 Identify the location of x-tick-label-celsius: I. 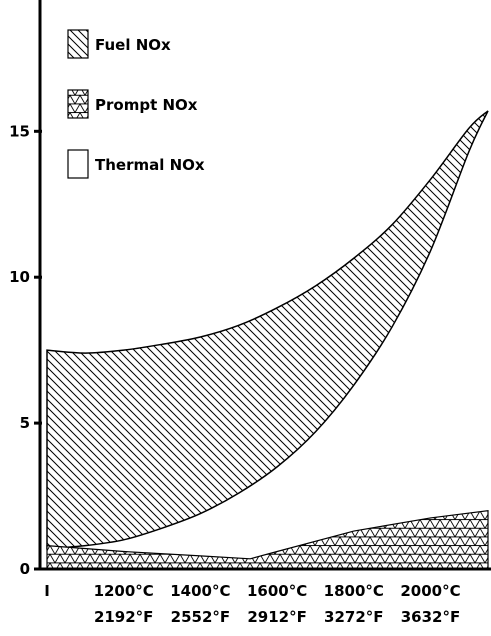
(47, 591).